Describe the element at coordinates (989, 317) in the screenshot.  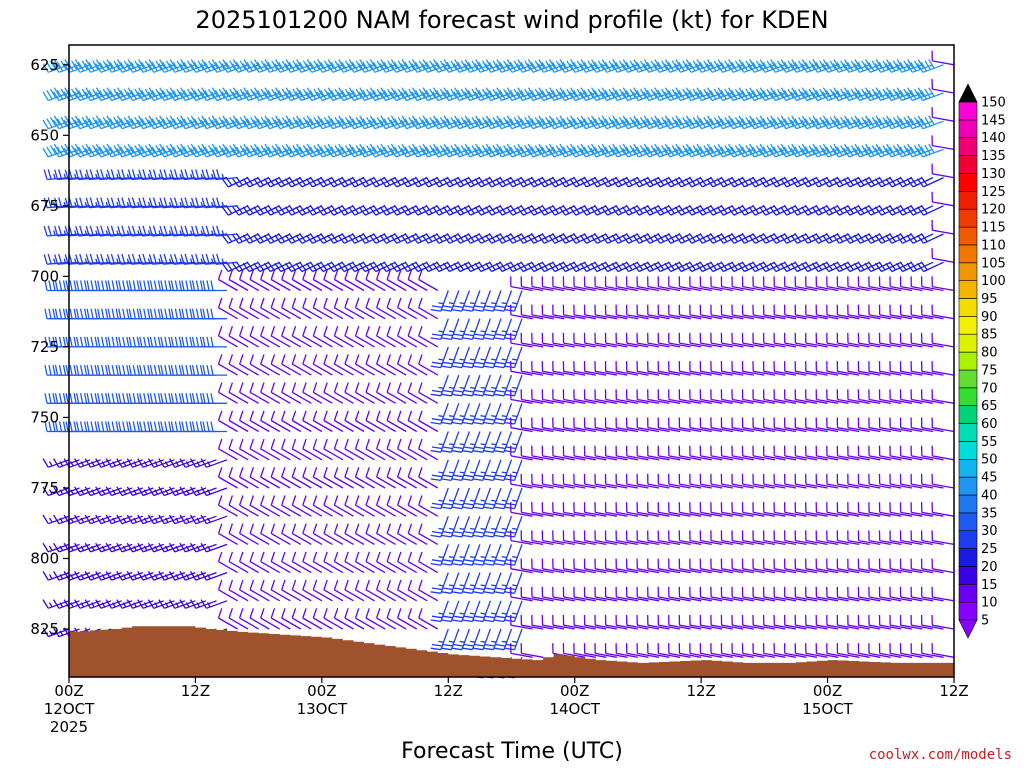
I see `colorbar-label: 90` at that location.